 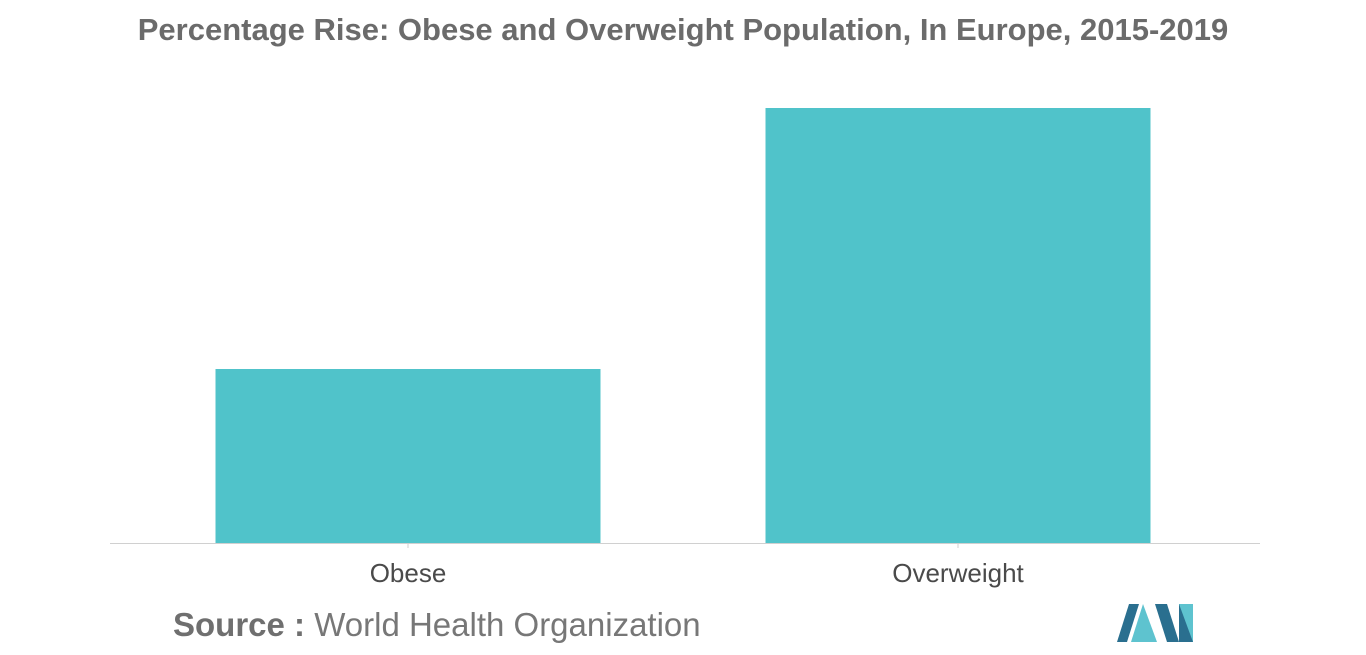 I want to click on source-note: Source : World Health Organization, so click(x=437, y=625).